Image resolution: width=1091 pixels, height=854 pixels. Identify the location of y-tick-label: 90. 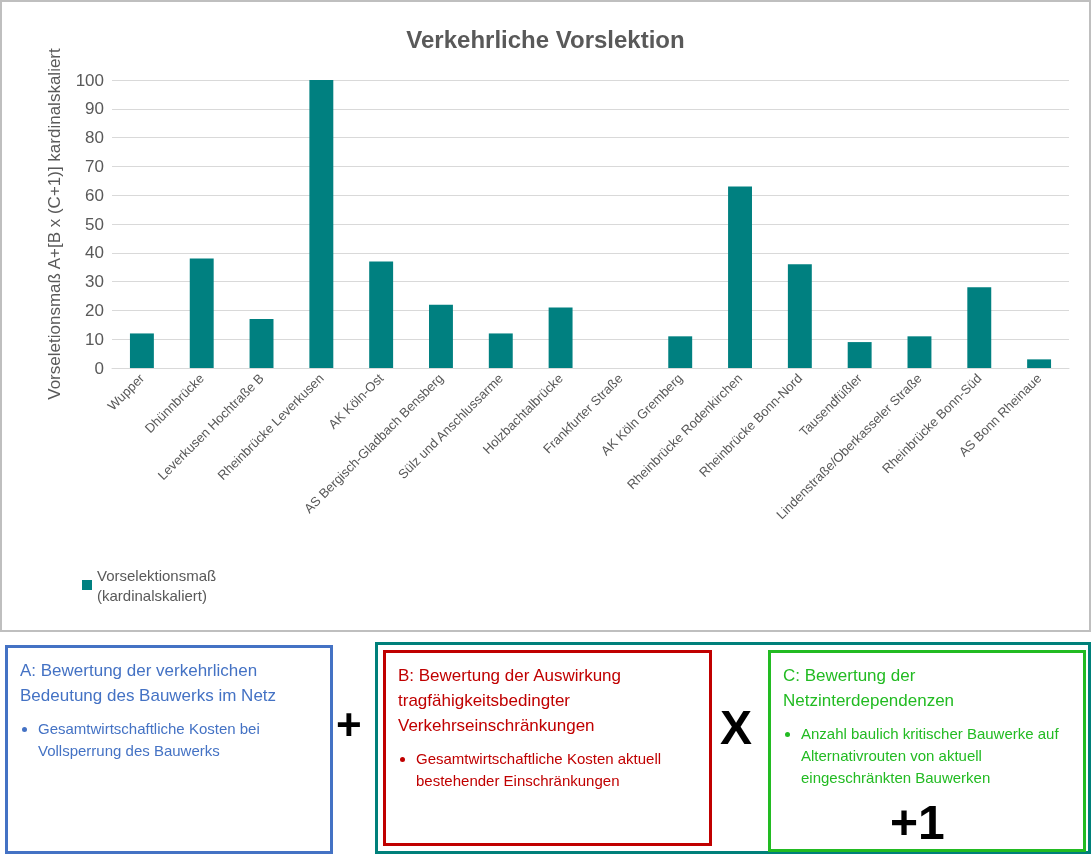
(94, 109).